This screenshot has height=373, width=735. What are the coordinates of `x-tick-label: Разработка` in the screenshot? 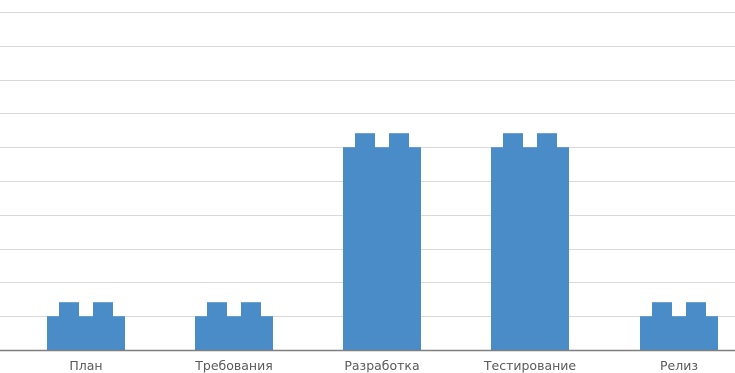 It's located at (381, 365).